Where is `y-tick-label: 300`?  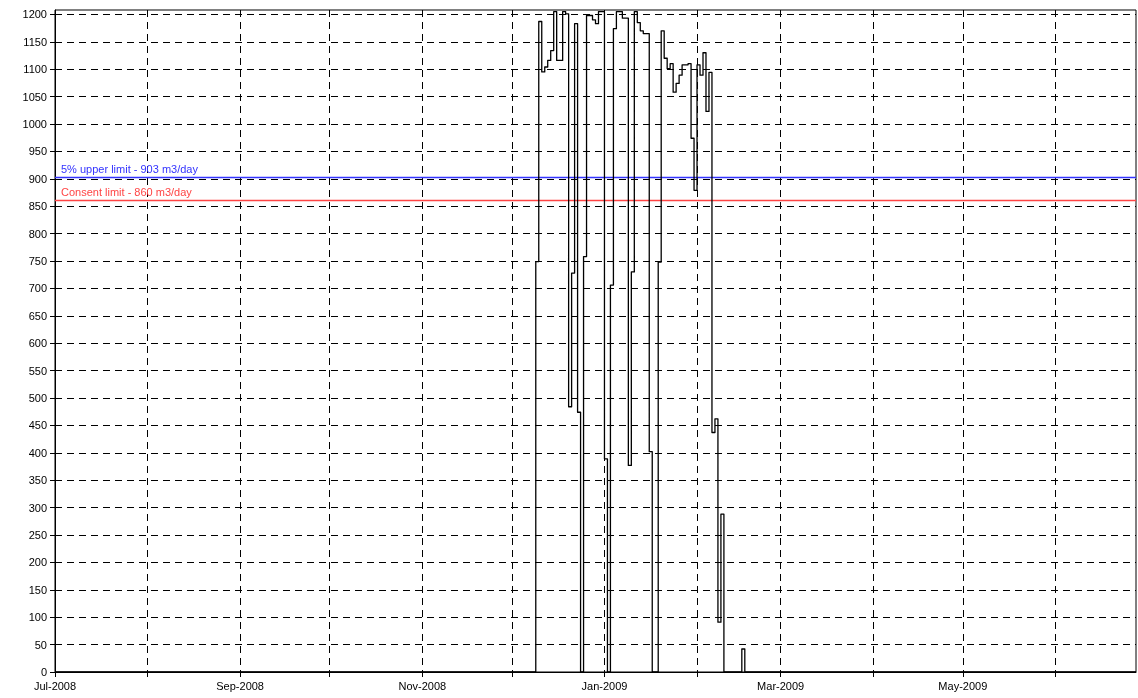 y-tick-label: 300 is located at coordinates (37, 507).